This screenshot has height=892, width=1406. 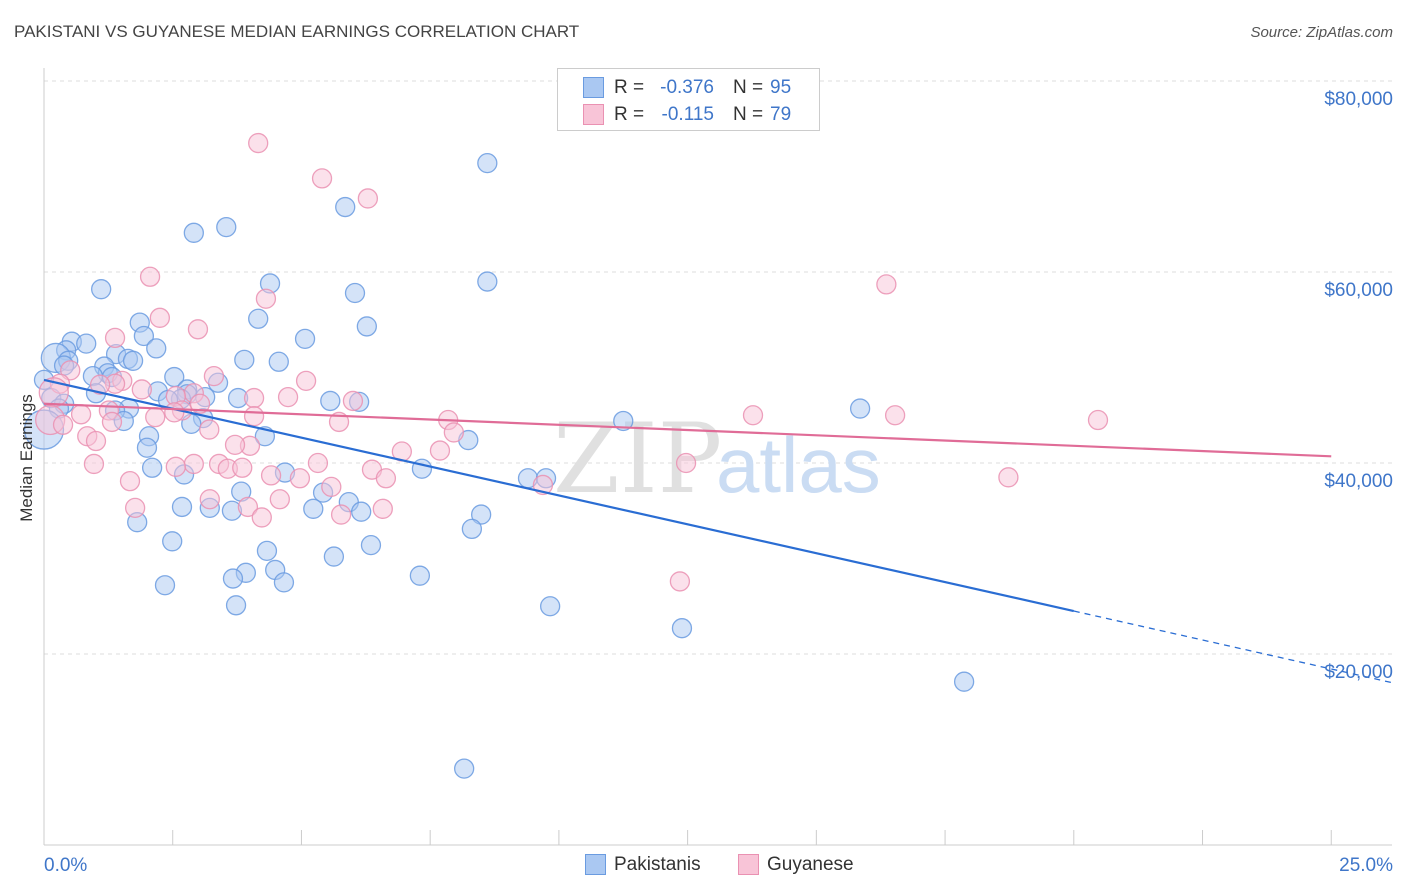 I want to click on correlation-legend: R = -0.376 N = 95 R = -0.115 N = 79, so click(x=688, y=99).